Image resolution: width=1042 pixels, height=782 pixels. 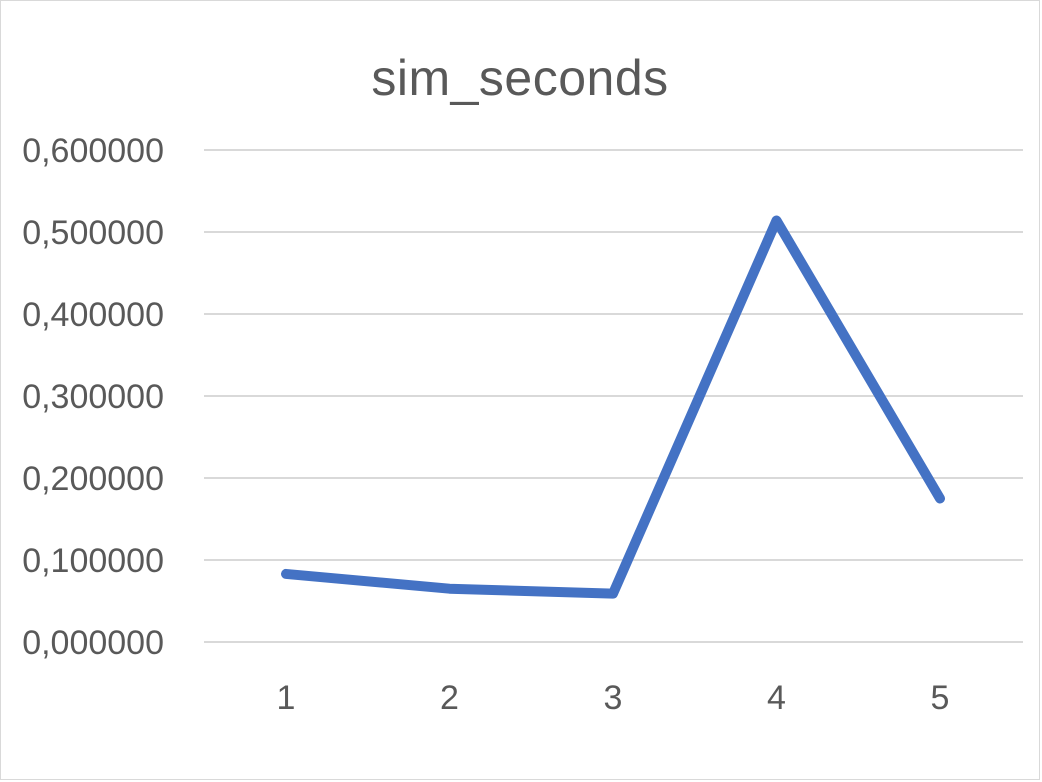 What do you see at coordinates (93, 151) in the screenshot?
I see `y-tick-label: 0,600000` at bounding box center [93, 151].